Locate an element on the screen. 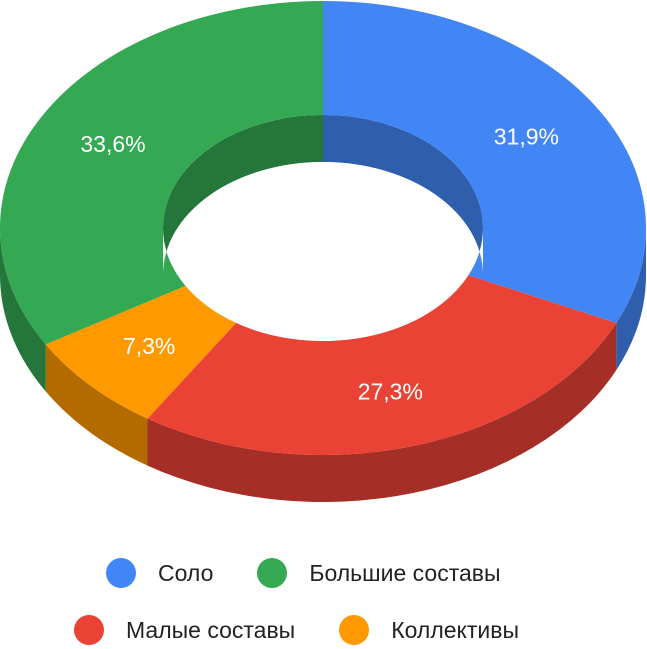 The width and height of the screenshot is (647, 649). legend-item-соло: Соло is located at coordinates (159, 573).